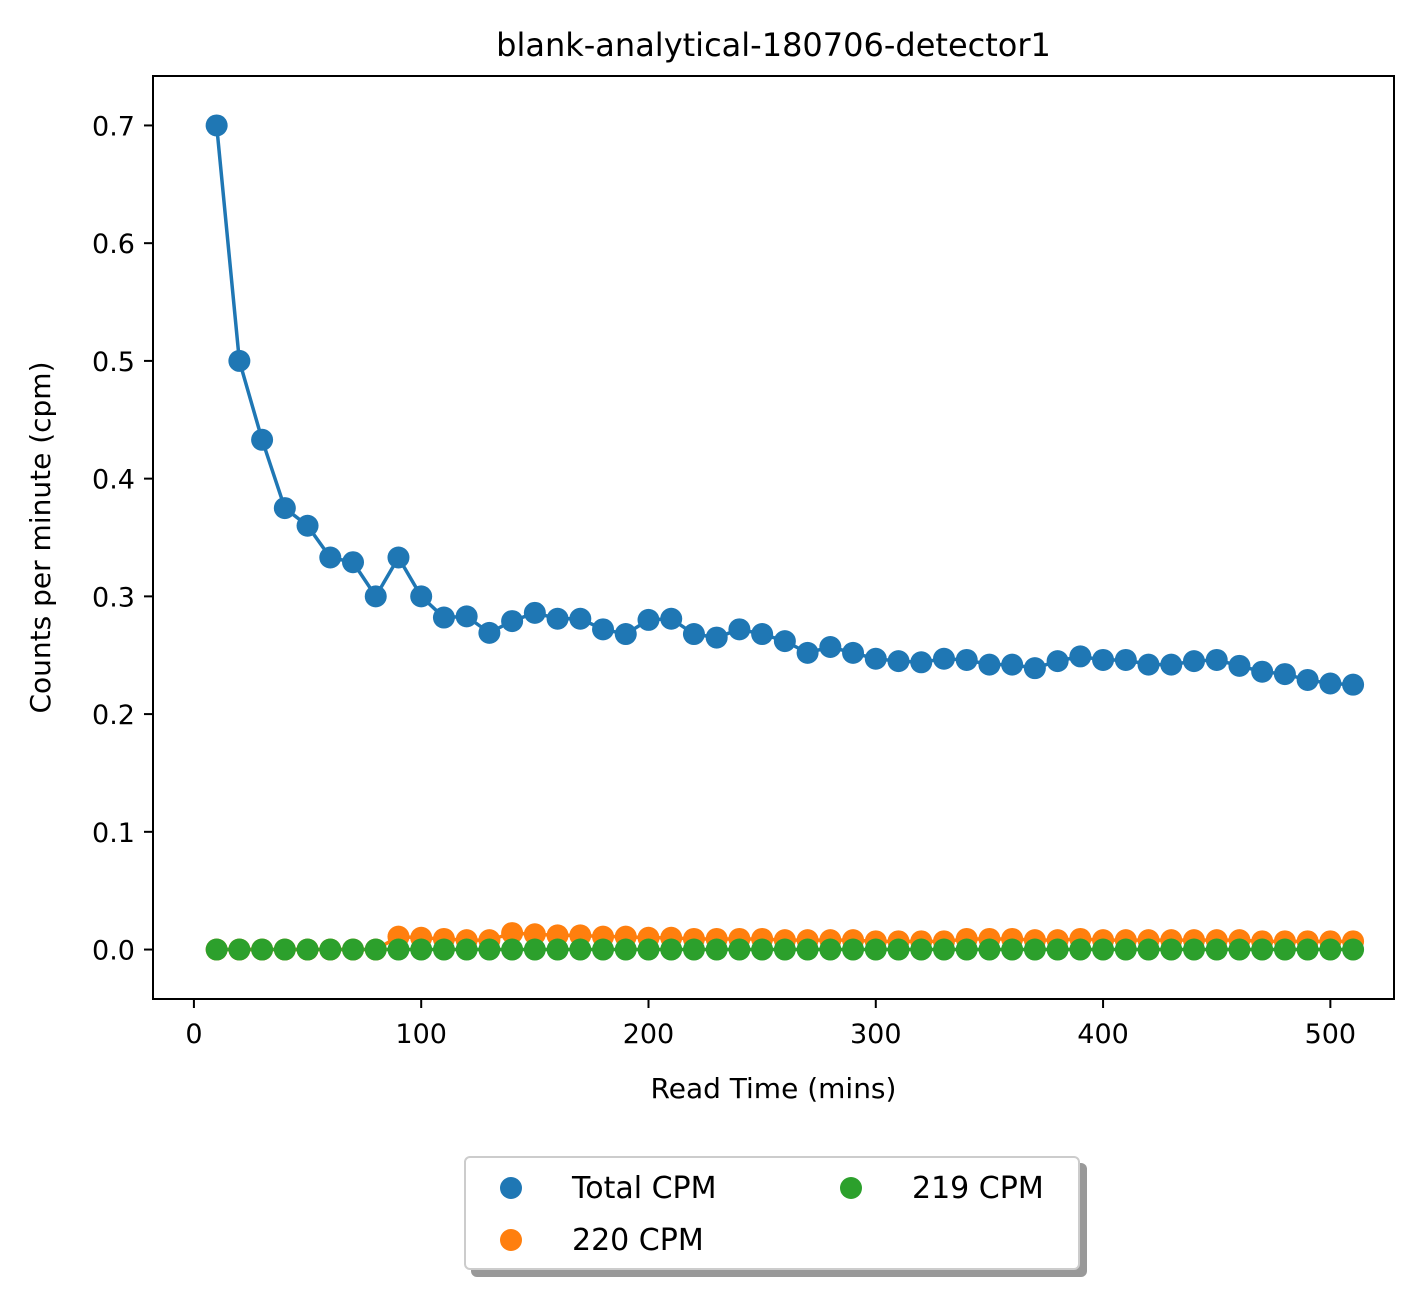  What do you see at coordinates (978, 1188) in the screenshot?
I see `legend-label: 219 CPM` at bounding box center [978, 1188].